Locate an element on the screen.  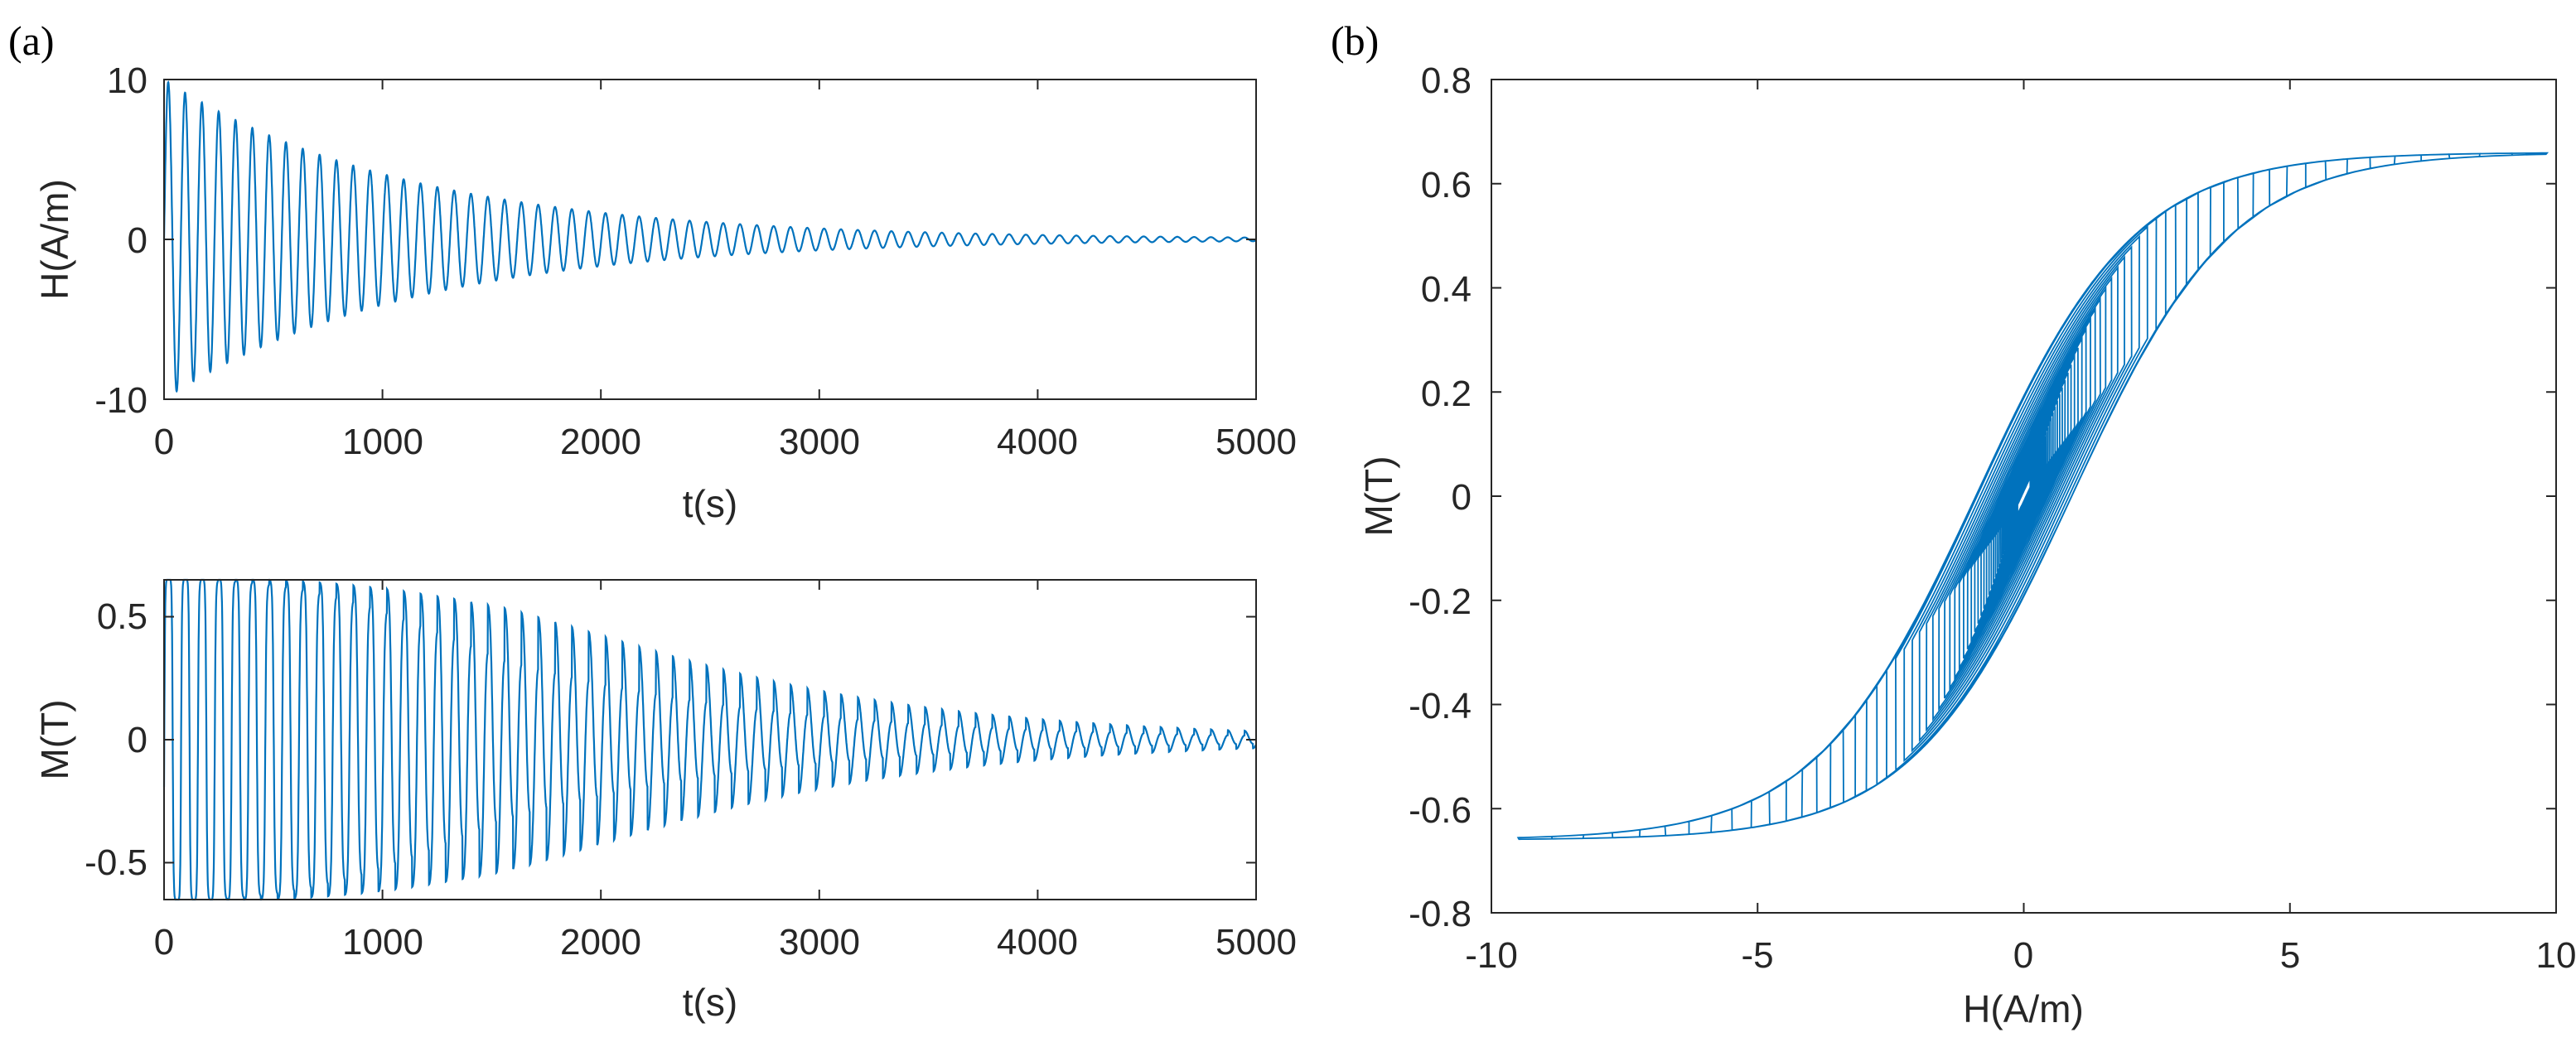
series-line-h is located at coordinates (709, 236).